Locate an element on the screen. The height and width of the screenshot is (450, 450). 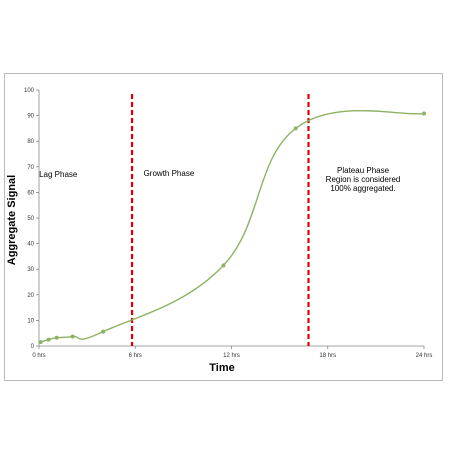
y-tick-label: 100 is located at coordinates (29, 91).